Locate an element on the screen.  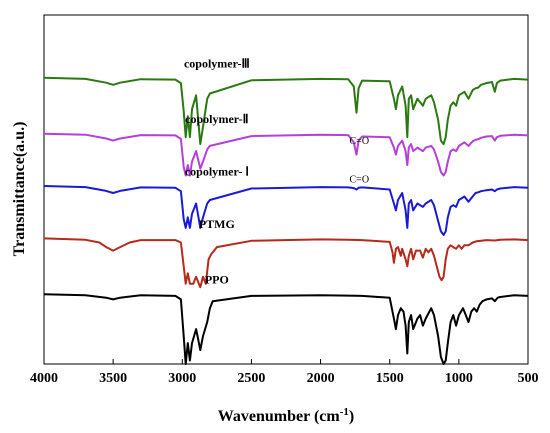
y-axis-title: Transmittance(a.u.) is located at coordinates (19, 189).